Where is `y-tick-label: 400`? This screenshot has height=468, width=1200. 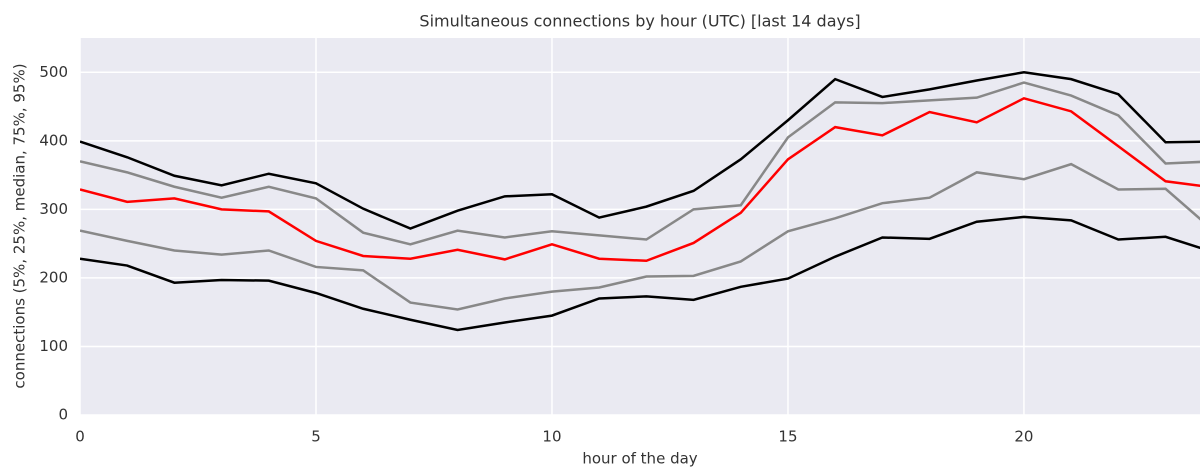
y-tick-label: 400 is located at coordinates (53, 140).